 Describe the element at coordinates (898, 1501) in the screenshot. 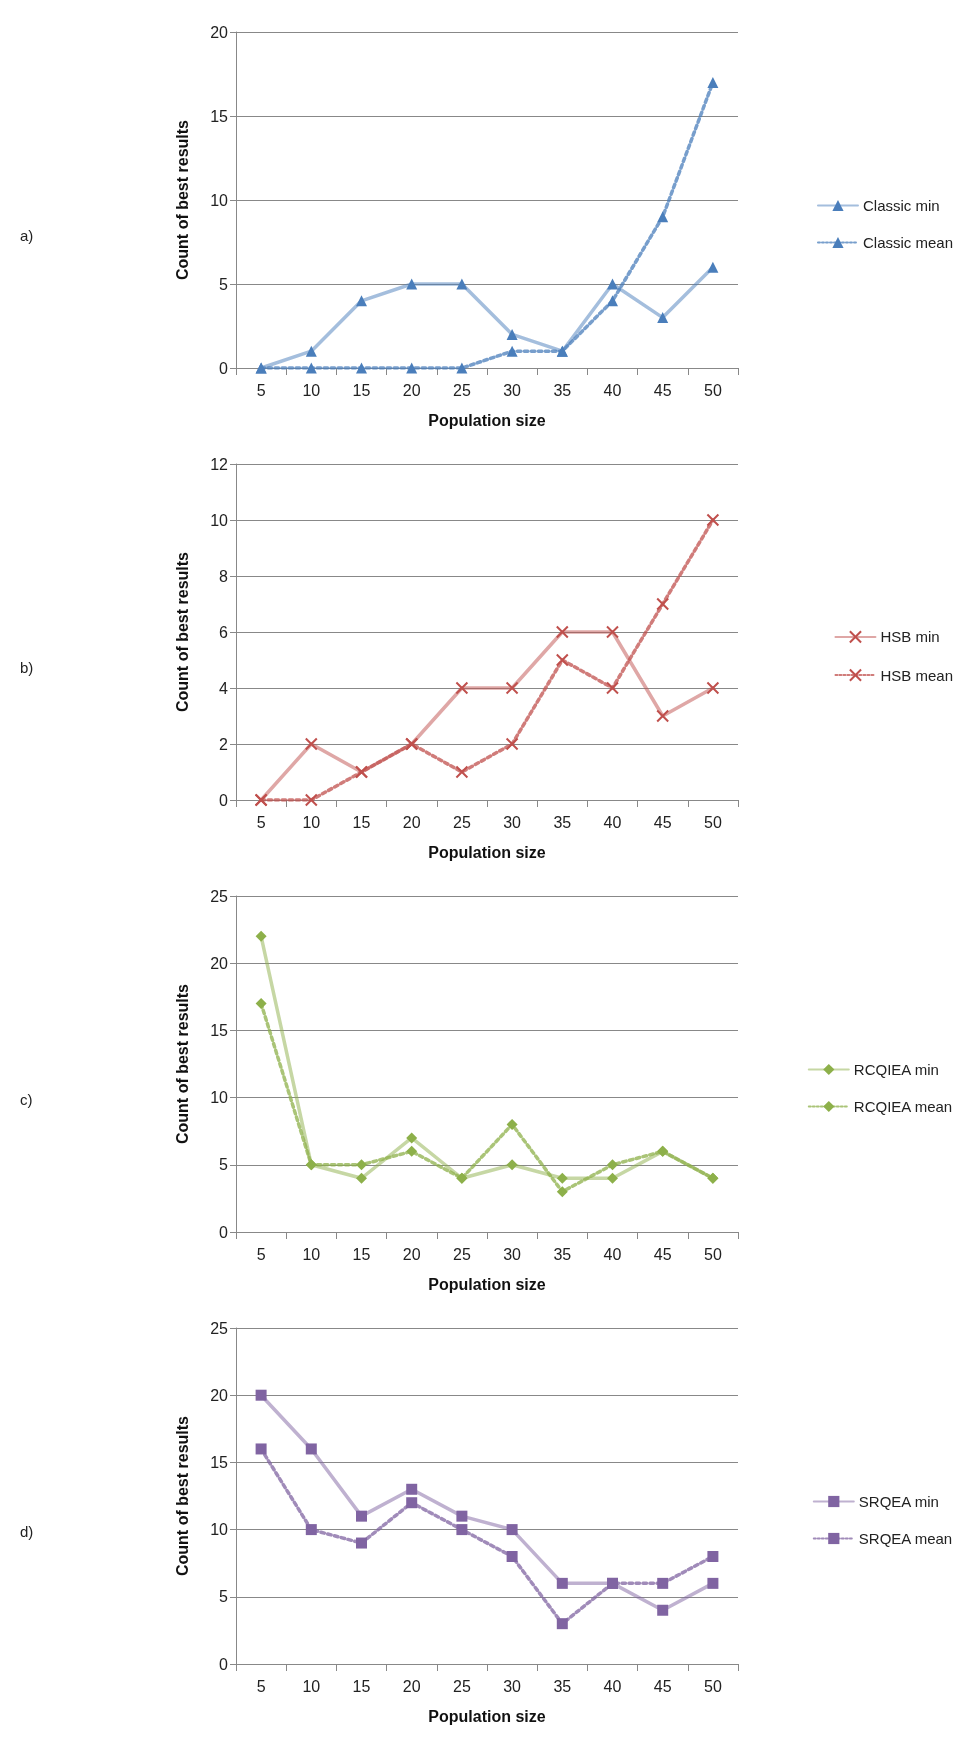

I see `legend-label: SRQEA min` at that location.